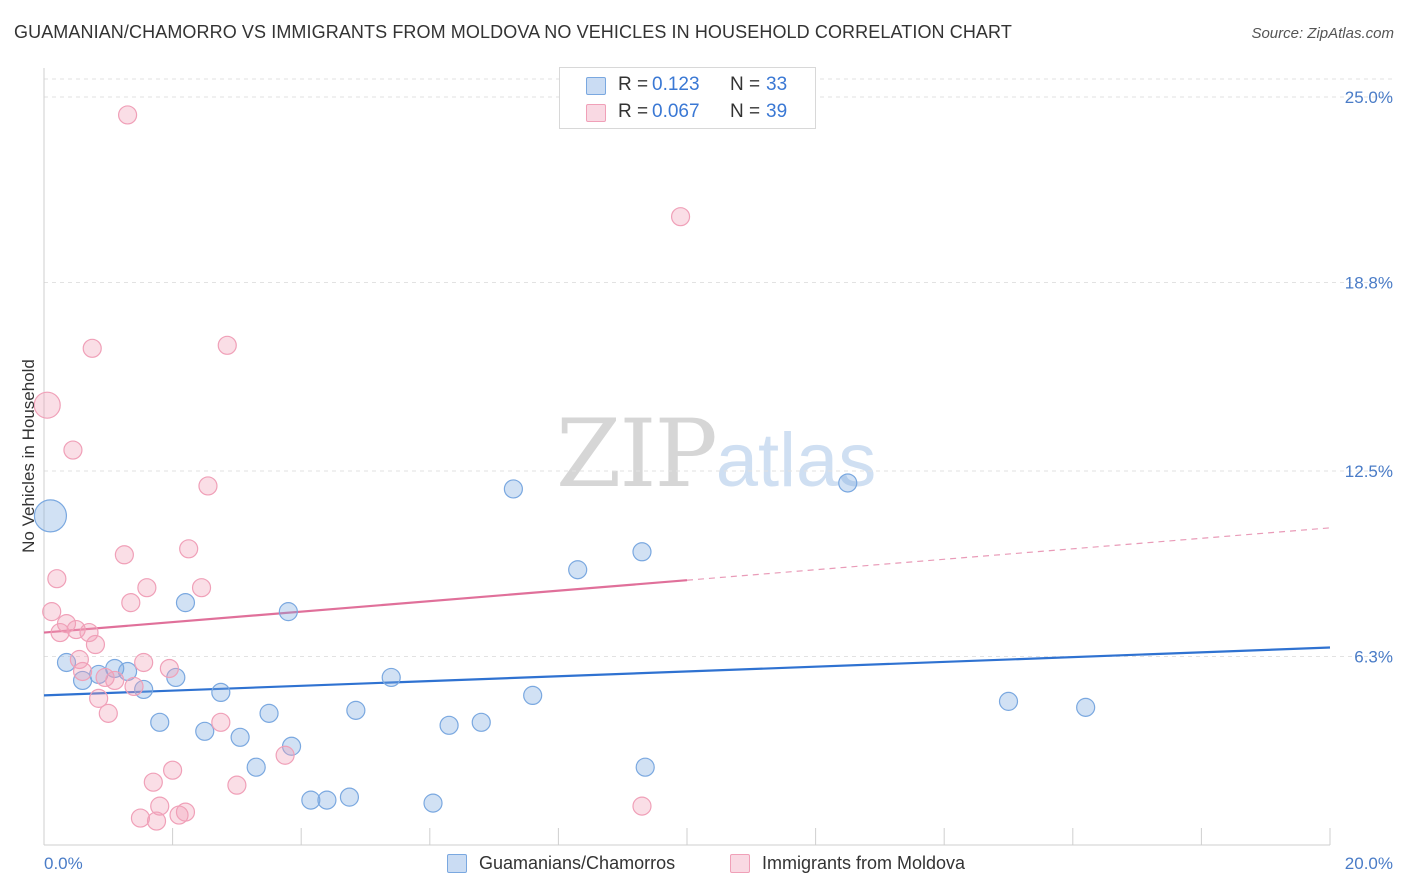  I want to click on legend-swatch-guamanian, so click(596, 86).